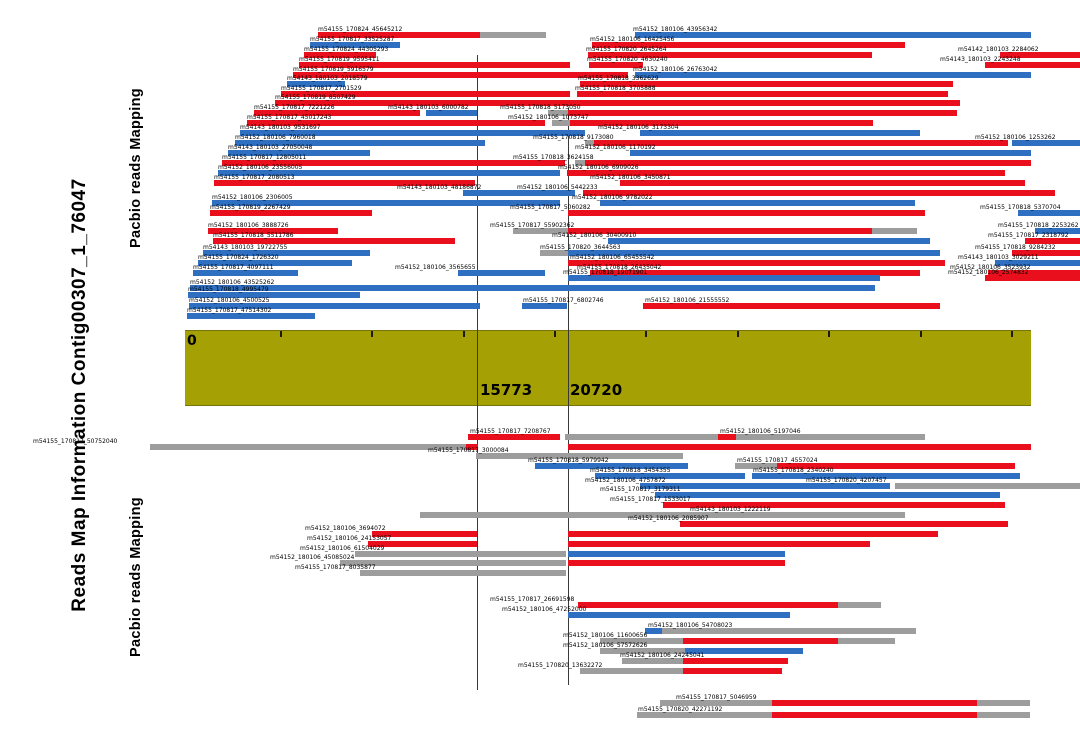 This screenshot has height=739, width=1080. What do you see at coordinates (630, 177) in the screenshot?
I see `read-label: m54152_180106_3450871` at bounding box center [630, 177].